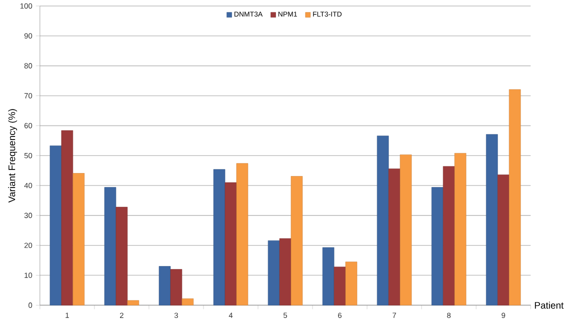 The image size is (567, 325). I want to click on x-axis-title: Patient, so click(549, 305).